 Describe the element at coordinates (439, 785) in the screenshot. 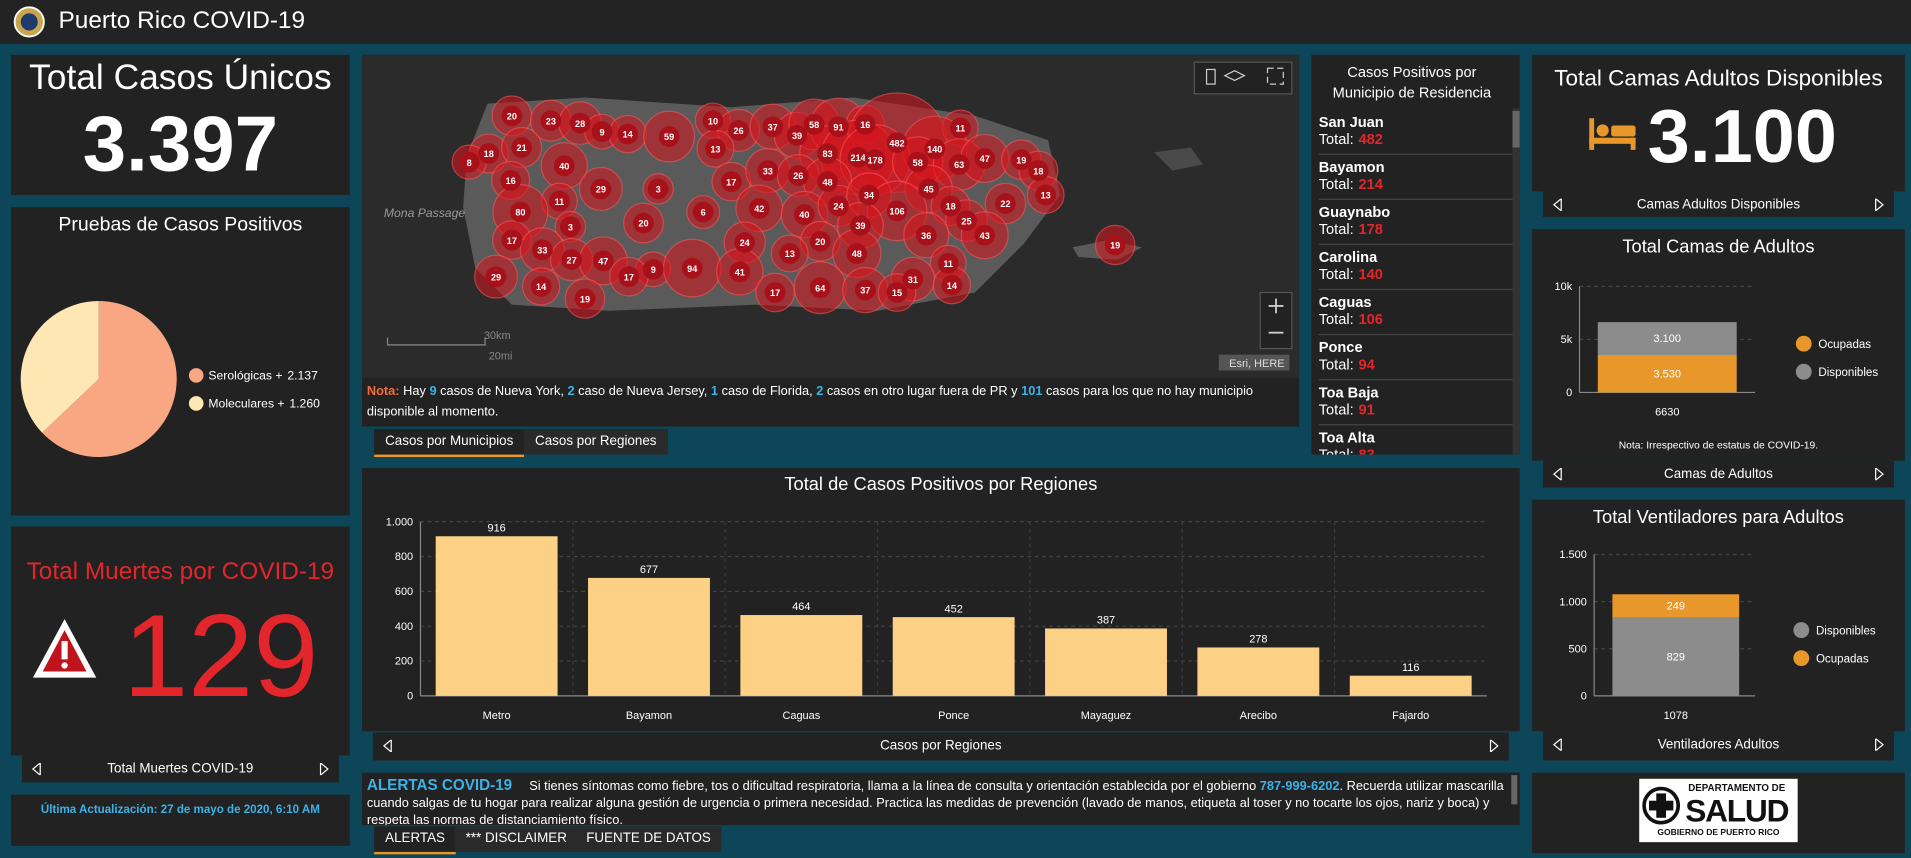

I see `alerts-title: ALERTAS COVID-19` at that location.